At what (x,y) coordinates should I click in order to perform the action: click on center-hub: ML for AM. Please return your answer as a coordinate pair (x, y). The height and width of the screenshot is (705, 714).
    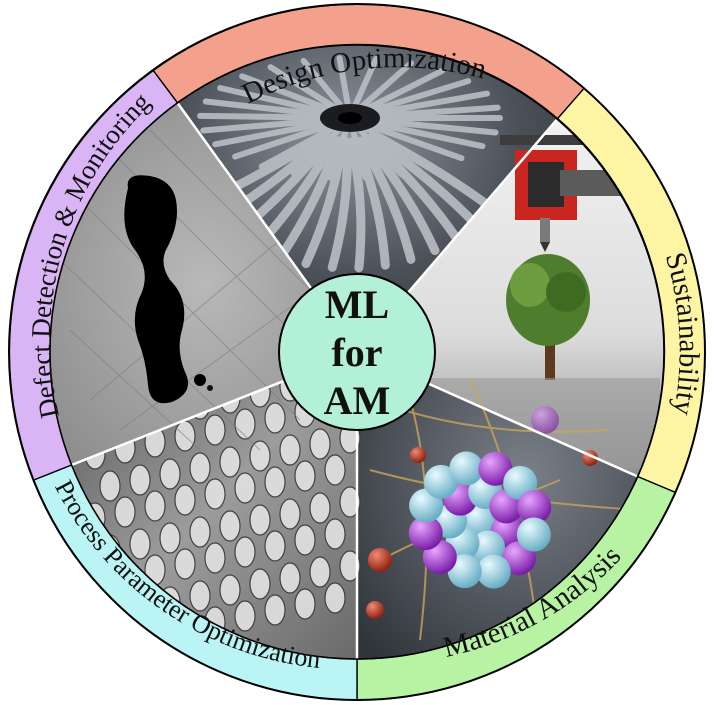
    Looking at the image, I should click on (357, 352).